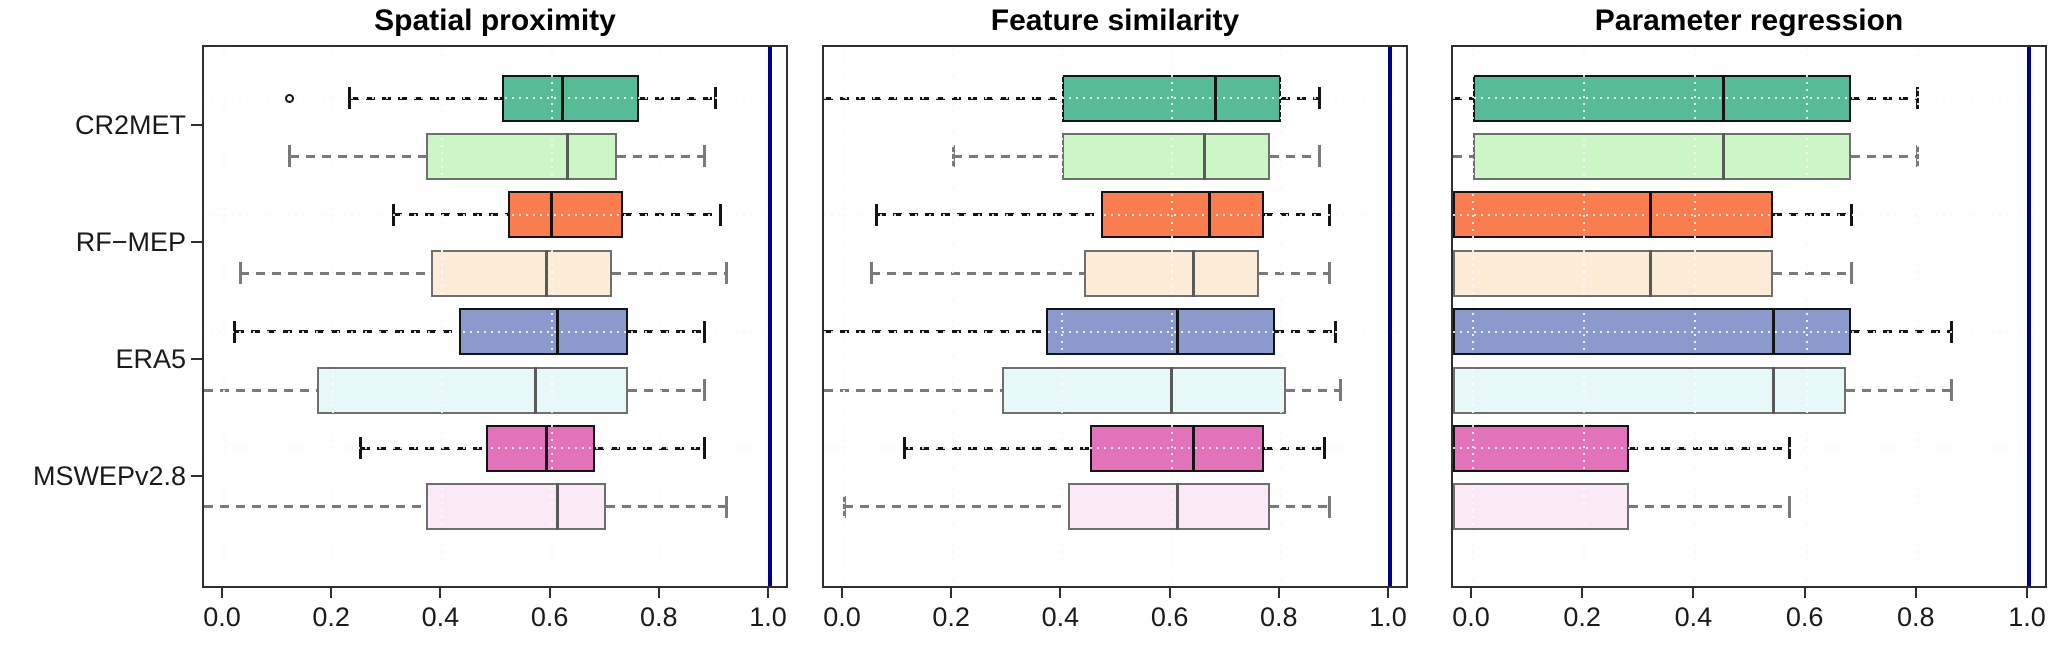 This screenshot has height=652, width=2067. What do you see at coordinates (109, 476) in the screenshot?
I see `y-axis-label-mswepv2-8: MSWEPv2.8` at bounding box center [109, 476].